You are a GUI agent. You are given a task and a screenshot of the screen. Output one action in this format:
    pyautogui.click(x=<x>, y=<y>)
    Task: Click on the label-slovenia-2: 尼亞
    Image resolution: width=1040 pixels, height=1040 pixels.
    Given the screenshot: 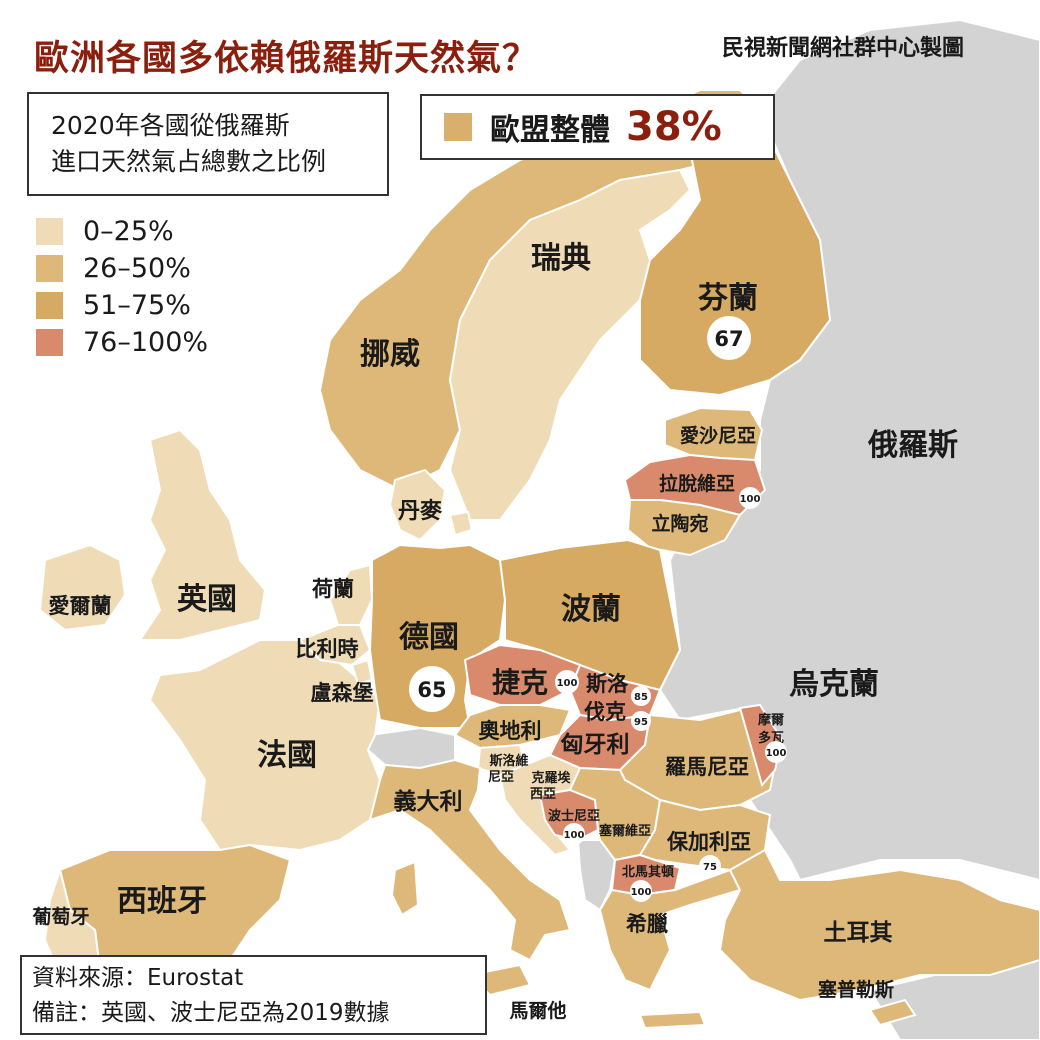 What is the action you would take?
    pyautogui.click(x=501, y=777)
    